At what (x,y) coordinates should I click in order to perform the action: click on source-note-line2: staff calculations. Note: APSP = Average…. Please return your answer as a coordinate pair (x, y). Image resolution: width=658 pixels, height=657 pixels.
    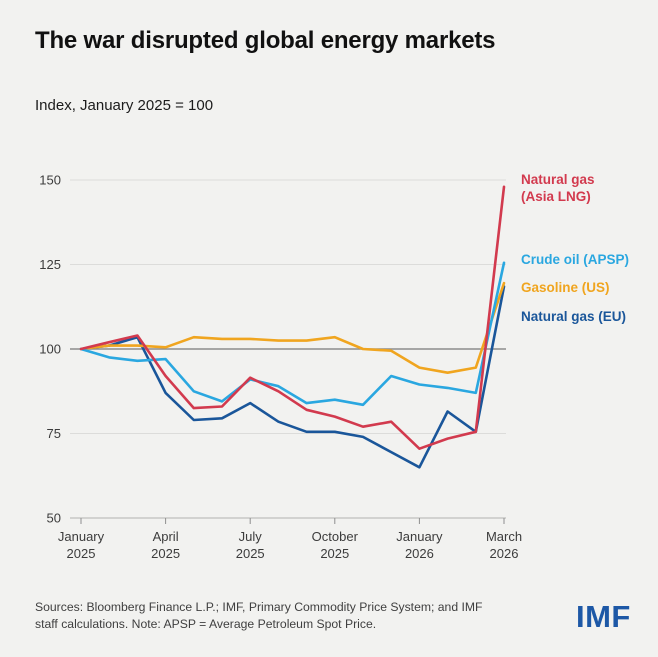
    Looking at the image, I should click on (206, 623).